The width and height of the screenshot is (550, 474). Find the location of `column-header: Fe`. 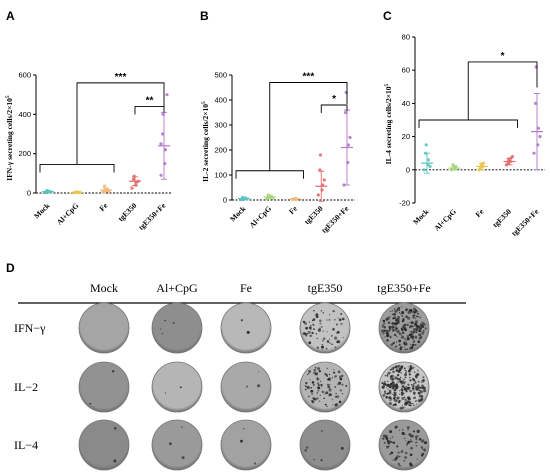

column-header: Fe is located at coordinates (246, 288).